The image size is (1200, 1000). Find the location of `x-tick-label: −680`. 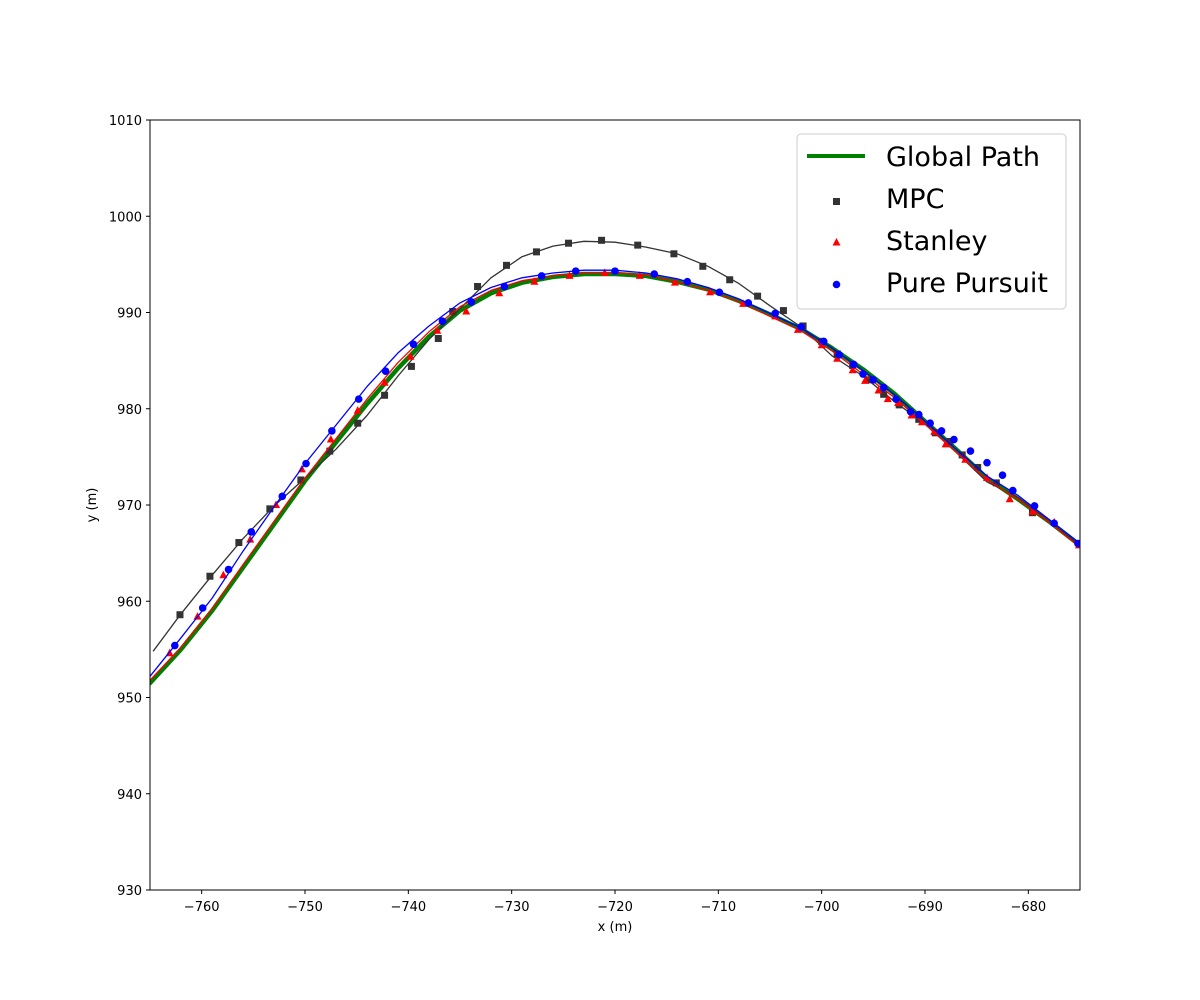

x-tick-label: −680 is located at coordinates (1028, 907).